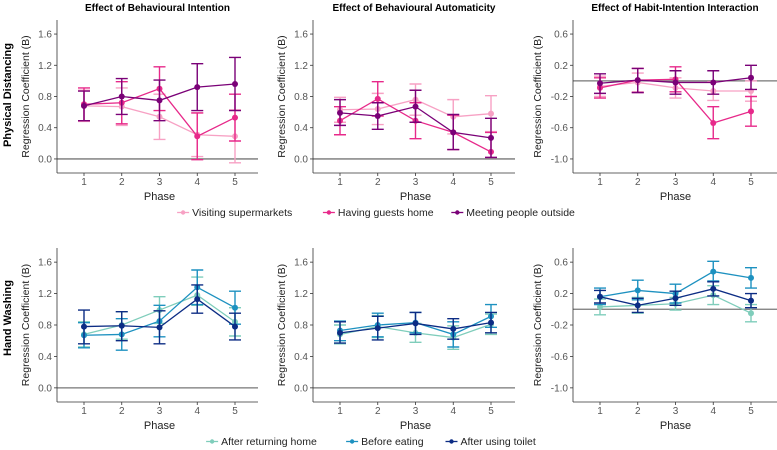 This screenshot has width=777, height=450. I want to click on y-tick-label: 1.6, so click(301, 263).